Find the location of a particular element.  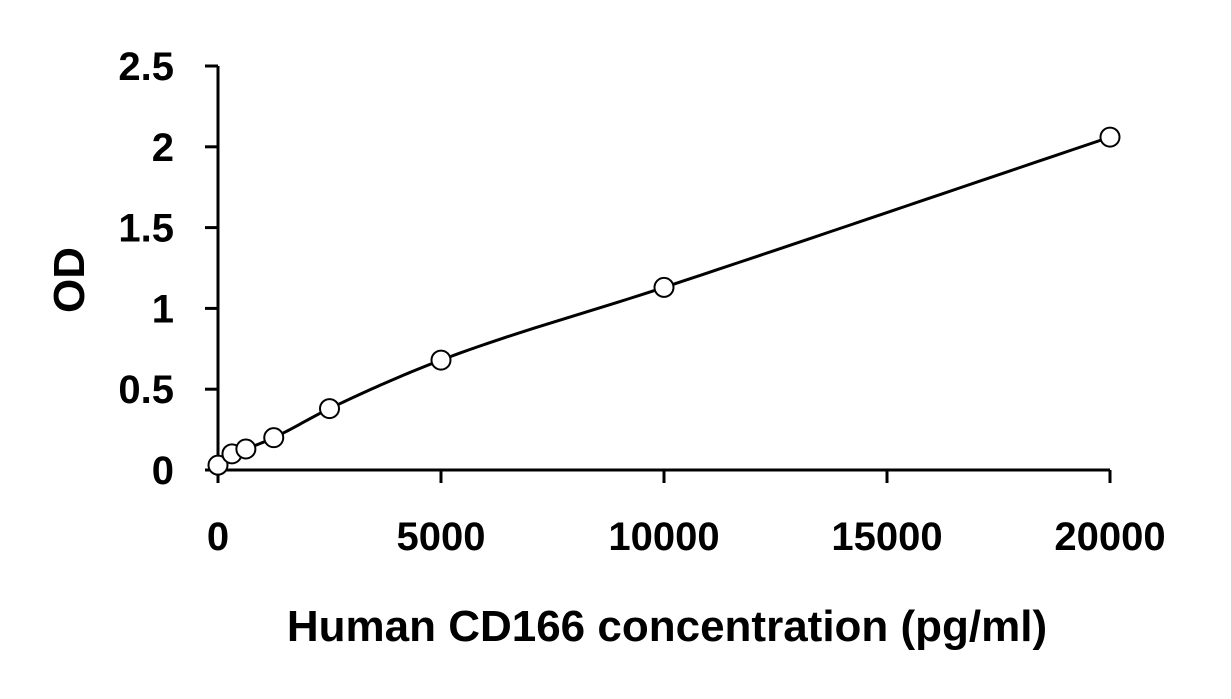

y-tick-label: 0.5 is located at coordinates (146, 390).